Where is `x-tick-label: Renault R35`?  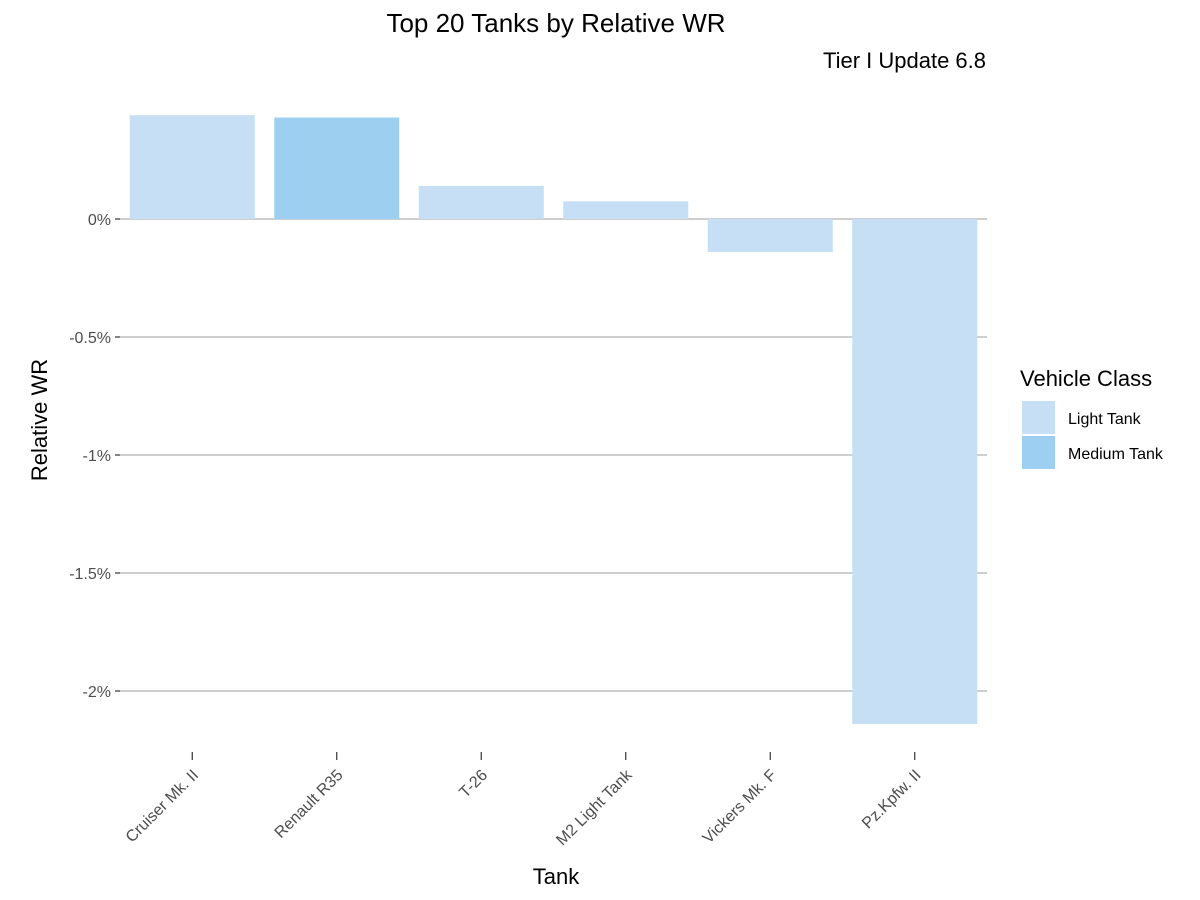
x-tick-label: Renault R35 is located at coordinates (309, 804).